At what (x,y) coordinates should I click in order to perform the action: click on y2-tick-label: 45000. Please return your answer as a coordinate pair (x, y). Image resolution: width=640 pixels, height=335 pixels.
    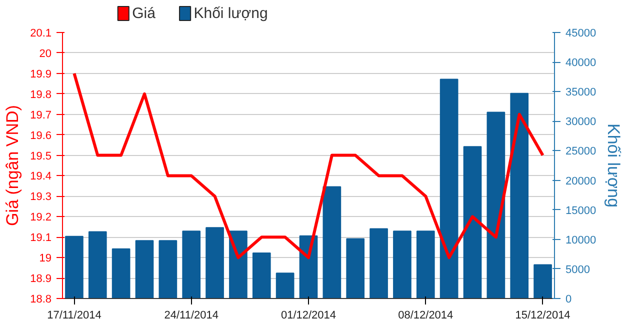
    Looking at the image, I should click on (581, 34).